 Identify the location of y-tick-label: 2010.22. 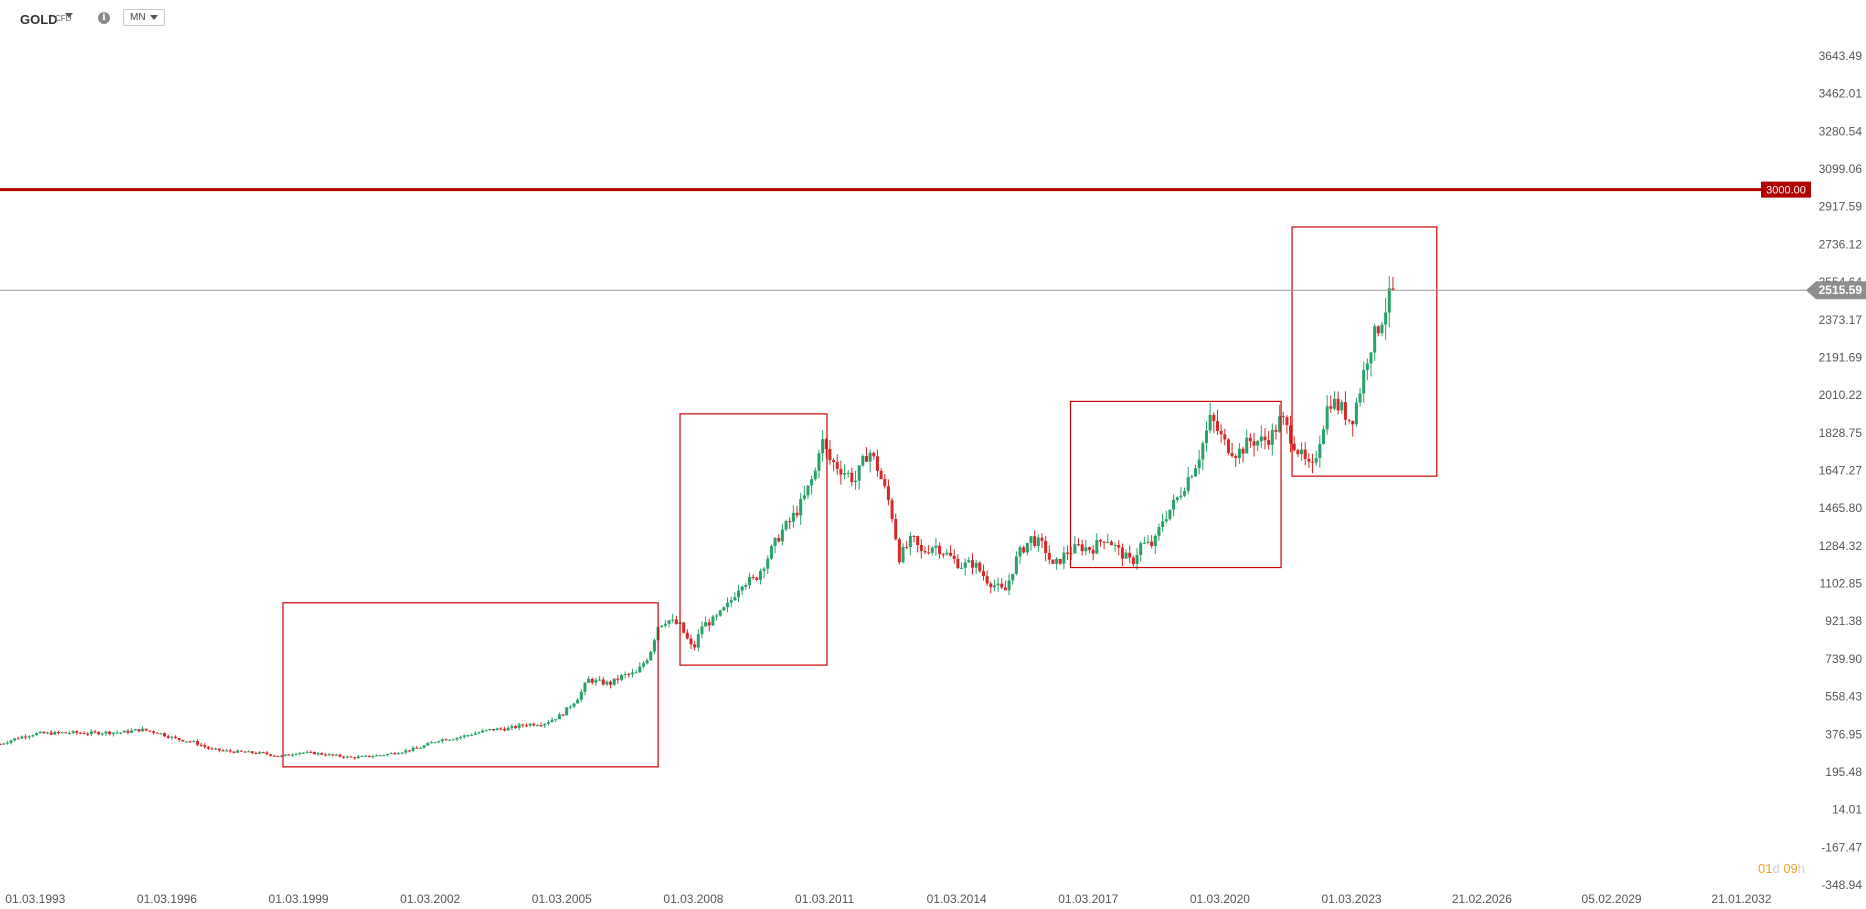
(1841, 395).